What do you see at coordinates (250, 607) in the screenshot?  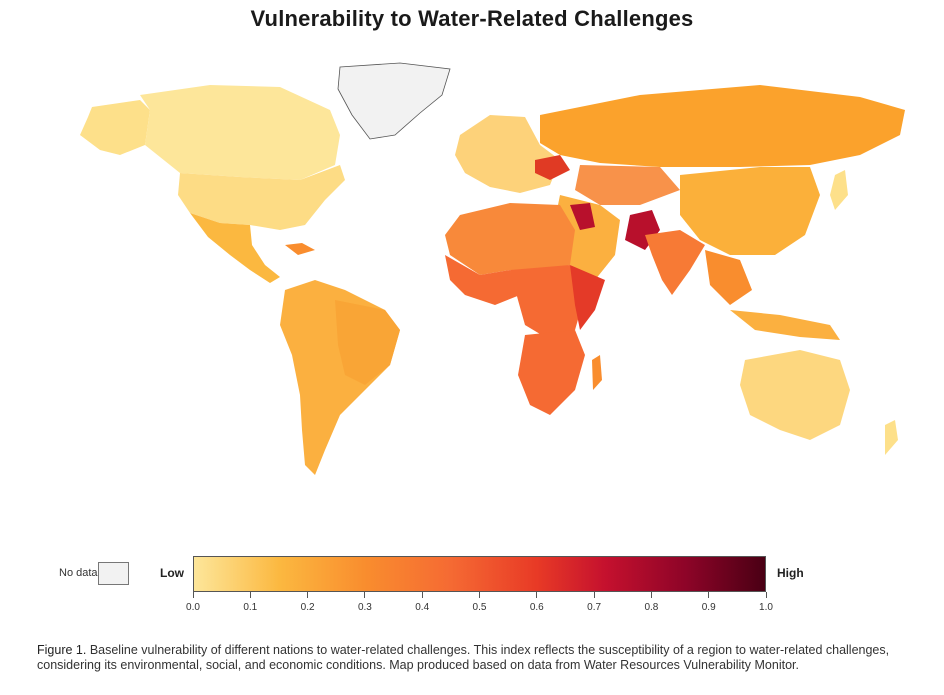 I see `scale-tick-label: 0.1` at bounding box center [250, 607].